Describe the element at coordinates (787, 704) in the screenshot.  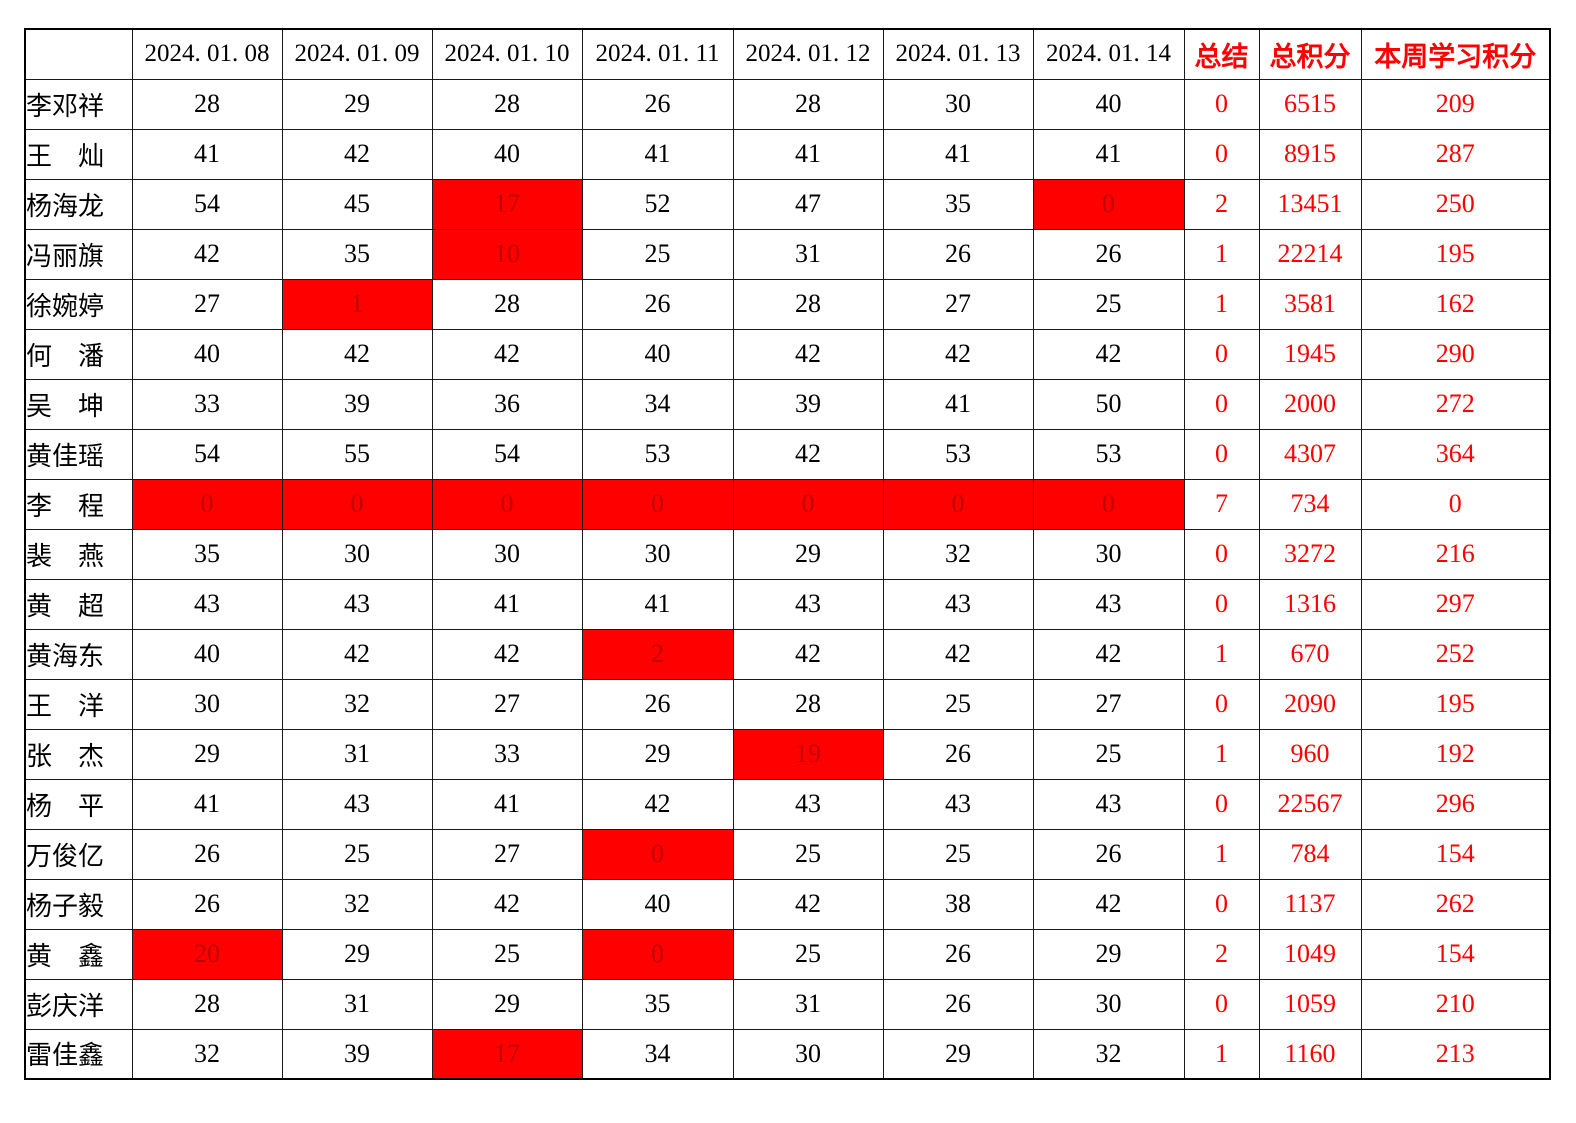
I see `student-row: 王 洋 30 32 27 26 28 25 27 0 2090 195` at that location.